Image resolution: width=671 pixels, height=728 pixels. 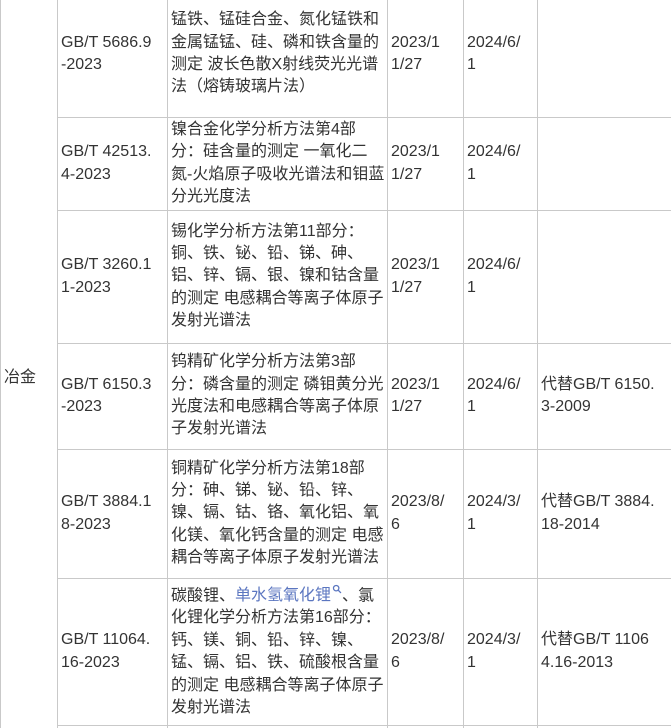 What do you see at coordinates (203, 596) in the screenshot?
I see `title-text-pre: 碳酸锂、` at bounding box center [203, 596].